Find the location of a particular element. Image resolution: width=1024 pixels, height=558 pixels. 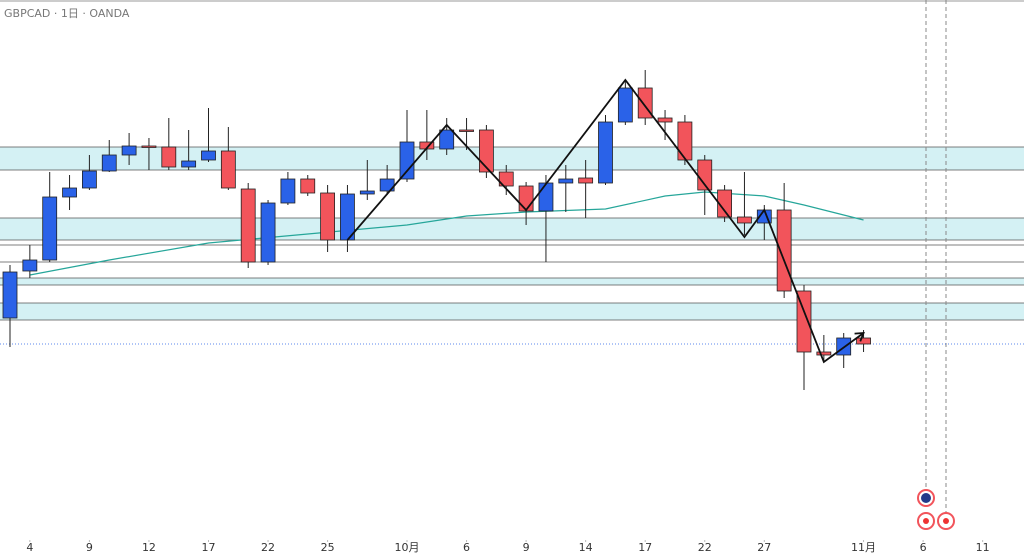

x-tick-label: 11月 is located at coordinates (863, 547).